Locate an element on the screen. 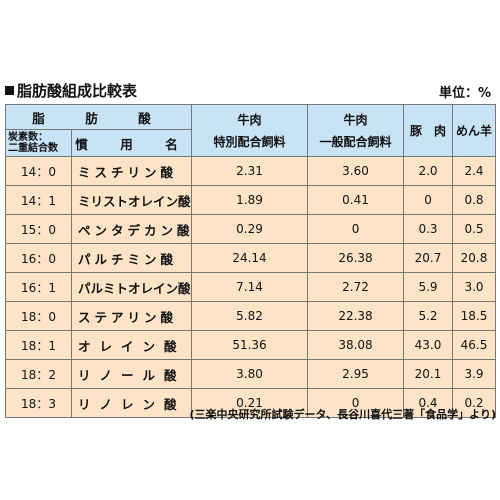 The height and width of the screenshot is (500, 500). cell-beef-general: 26.38 is located at coordinates (356, 258).